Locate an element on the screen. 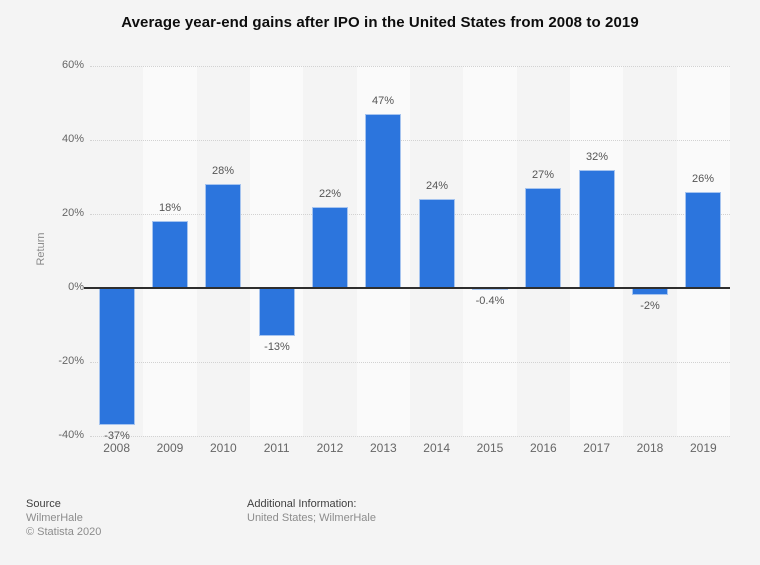 The image size is (760, 565). x-tick-label: 2010 is located at coordinates (223, 448).